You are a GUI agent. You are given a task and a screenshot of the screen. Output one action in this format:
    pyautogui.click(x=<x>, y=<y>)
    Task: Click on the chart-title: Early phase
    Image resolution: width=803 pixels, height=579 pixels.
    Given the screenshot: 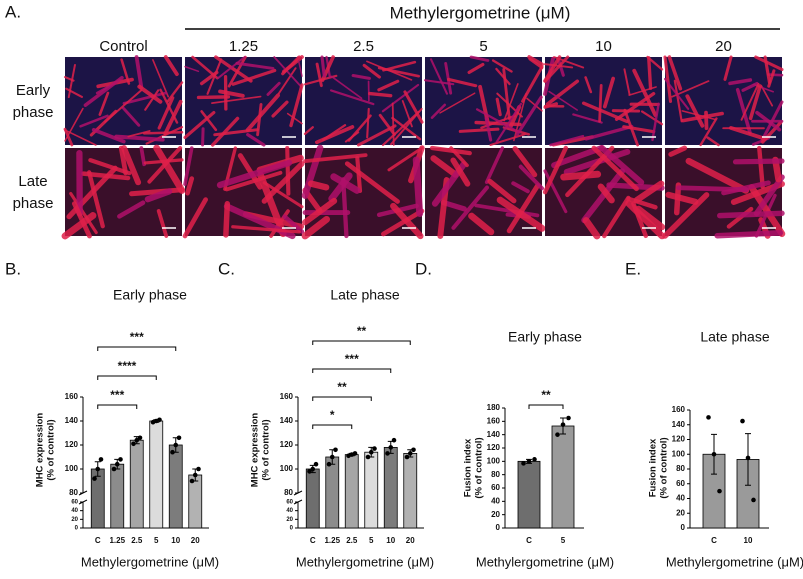 What is the action you would take?
    pyautogui.click(x=545, y=337)
    